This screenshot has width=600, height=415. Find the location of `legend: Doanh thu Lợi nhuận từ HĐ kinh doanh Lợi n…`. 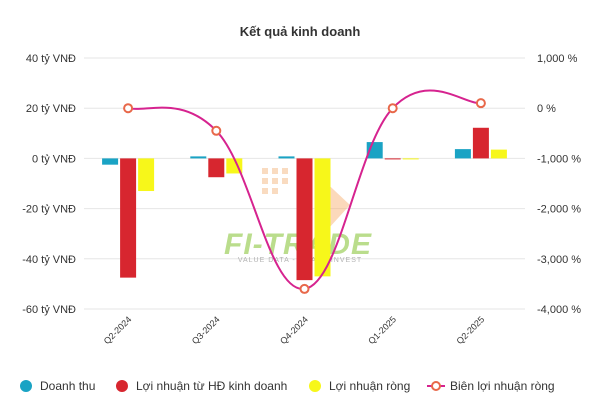

legend: Doanh thu Lợi nhuận từ HĐ kinh doanh Lợi n… is located at coordinates (287, 386).